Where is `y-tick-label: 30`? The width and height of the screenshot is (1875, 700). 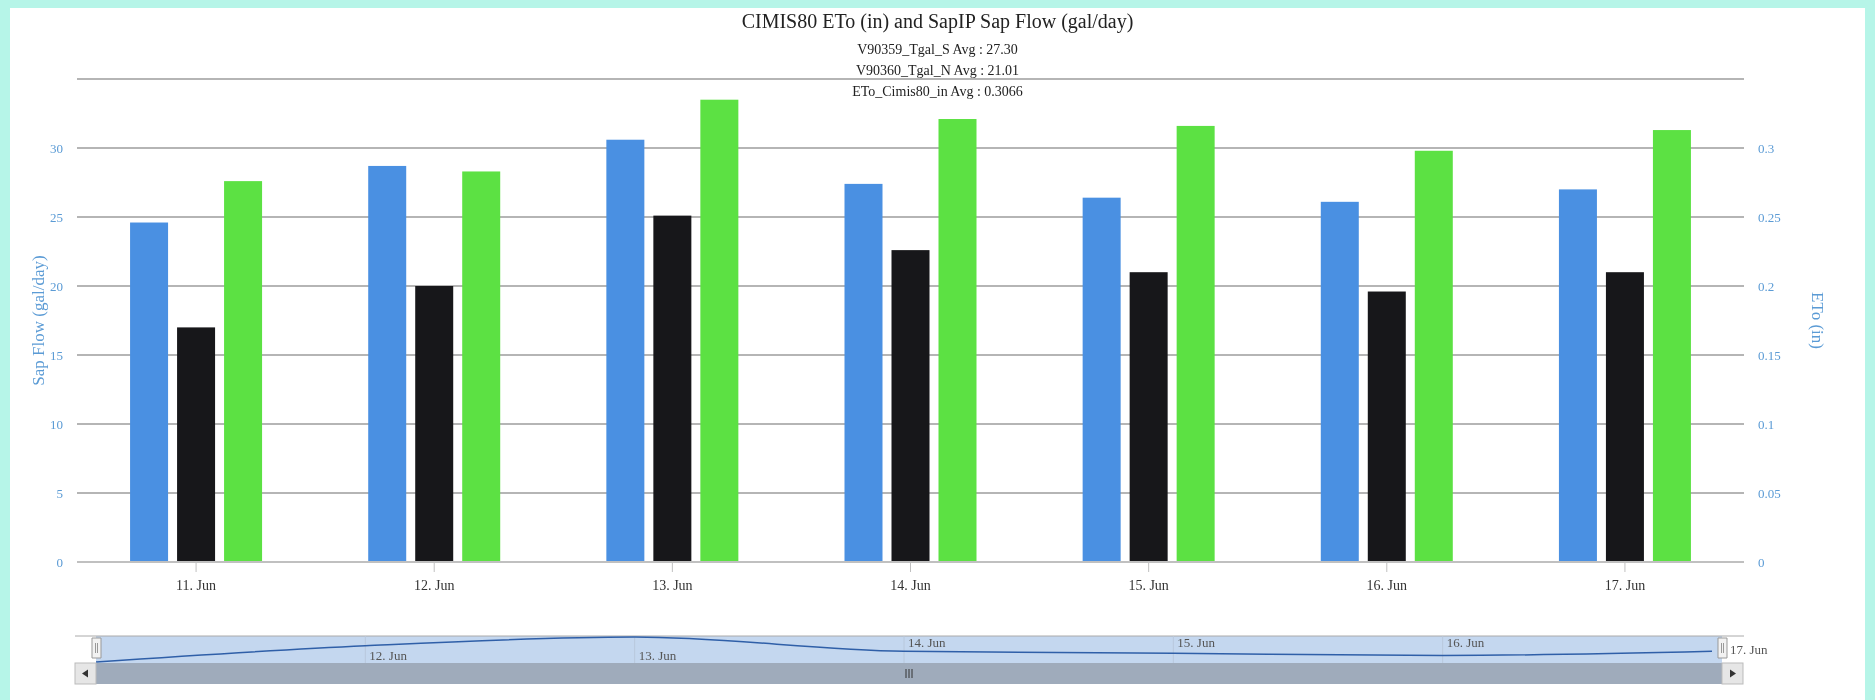 y-tick-label: 30 is located at coordinates (56, 148).